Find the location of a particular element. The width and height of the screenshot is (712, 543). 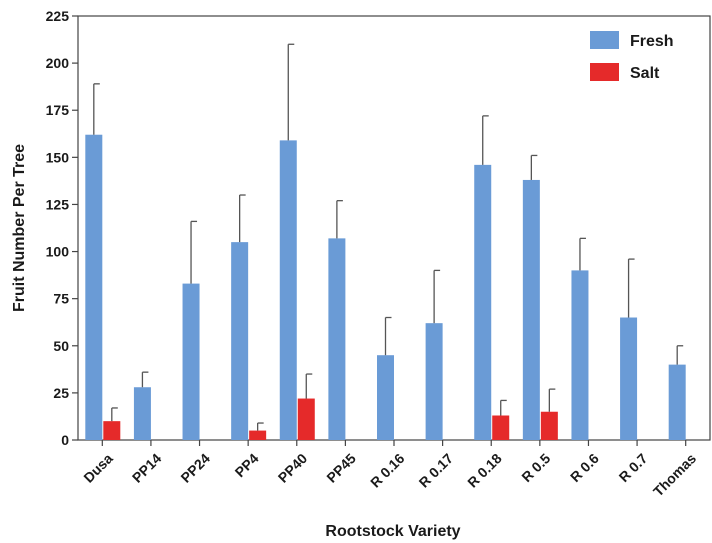

x-tick-label: R 0.16 is located at coordinates (387, 470).